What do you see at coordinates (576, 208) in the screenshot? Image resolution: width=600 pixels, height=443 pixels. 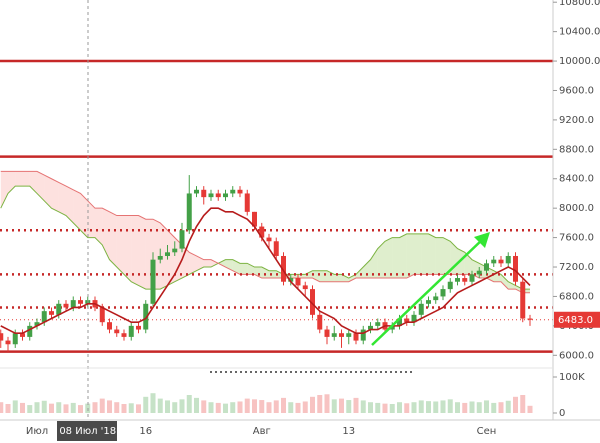 I see `y-tick-label: 8000.0` at bounding box center [576, 208].